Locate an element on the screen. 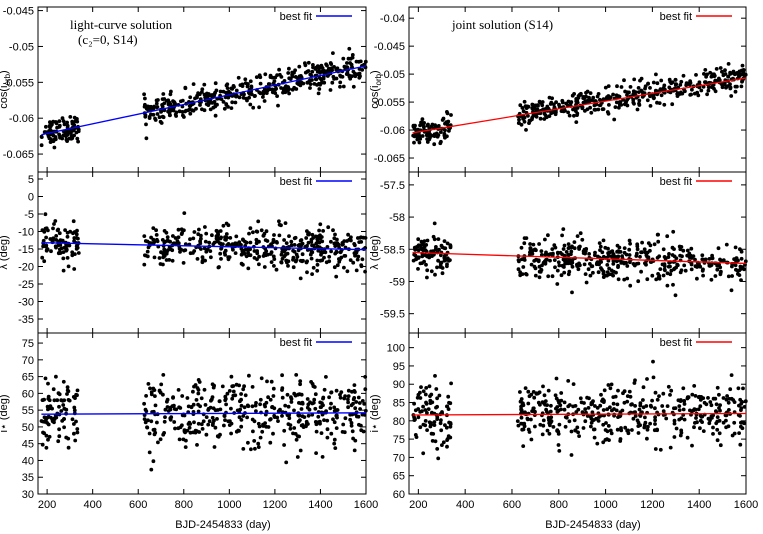 This screenshot has height=534, width=763. left-row2-ytick-label: 60 is located at coordinates (28, 394).